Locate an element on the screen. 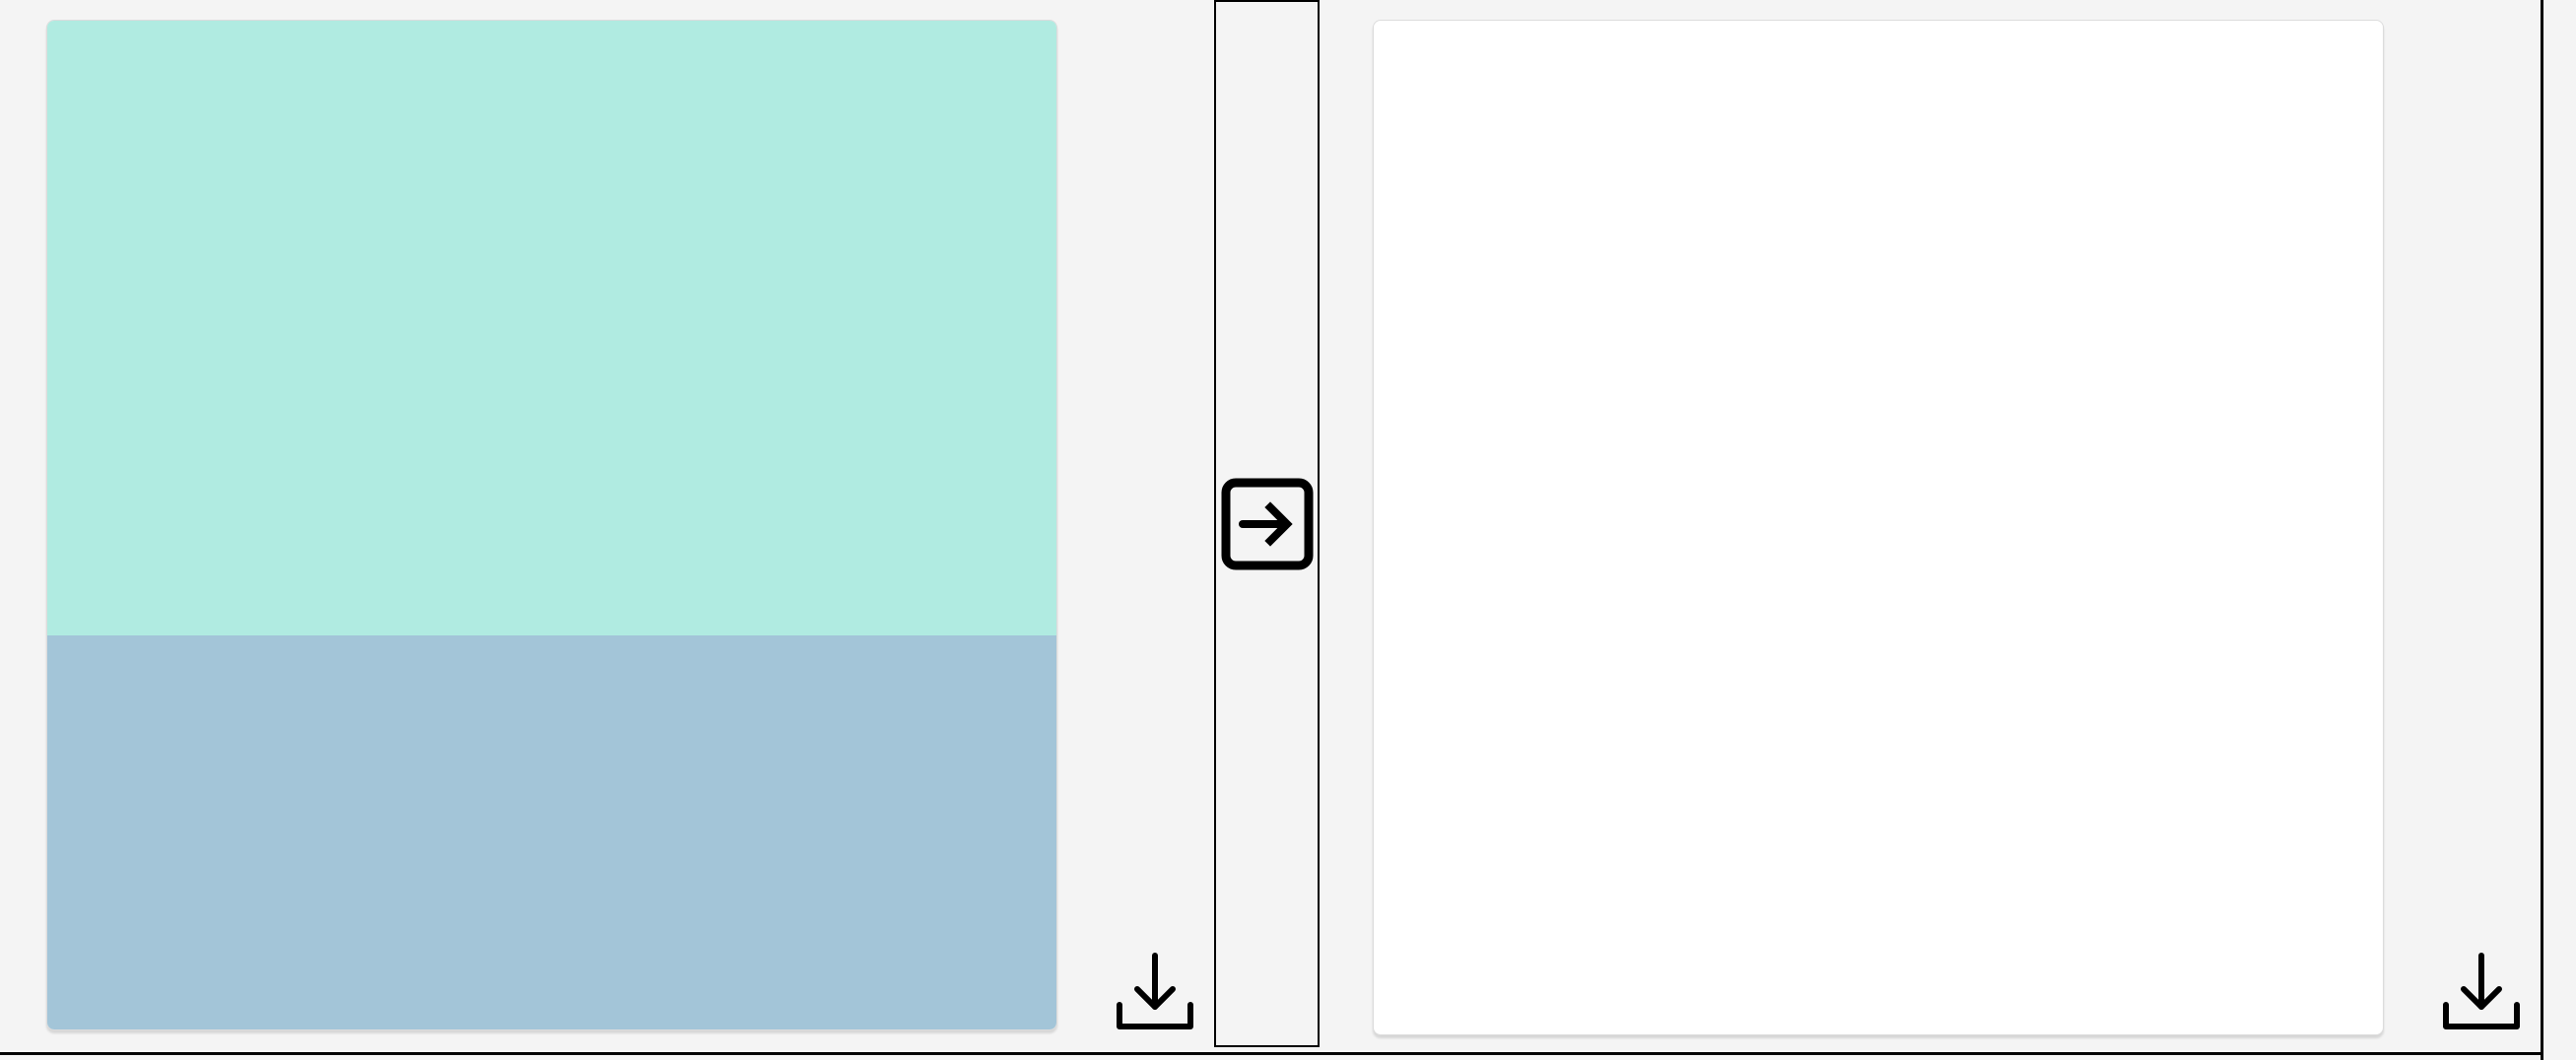  download-result-button is located at coordinates (2481, 991).